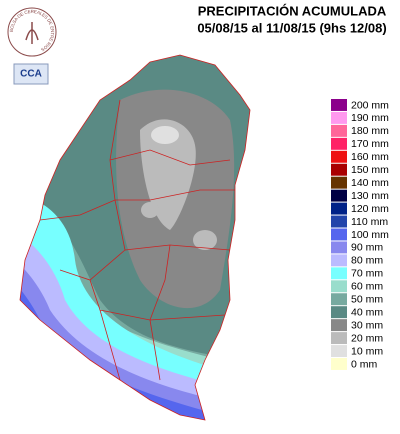  I want to click on legend-label: 170 mm, so click(370, 144).